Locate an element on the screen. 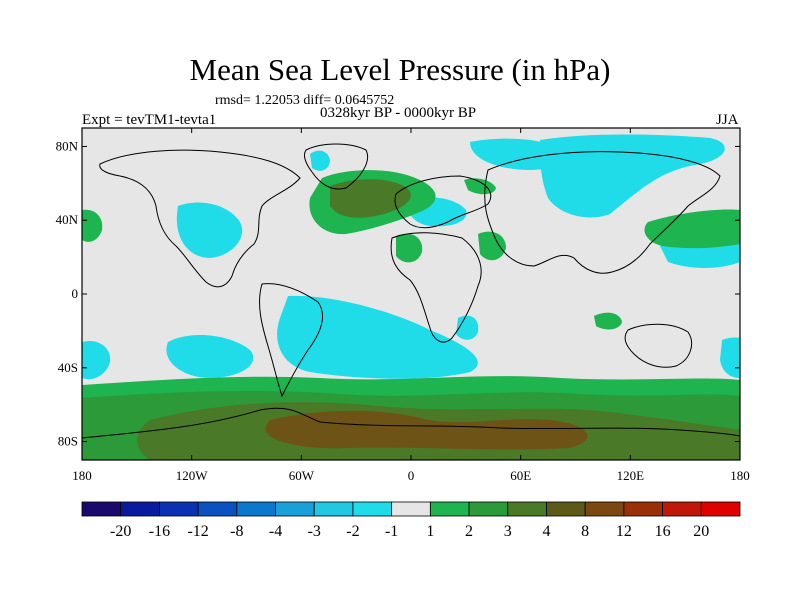  south-america-coast is located at coordinates (291, 340).